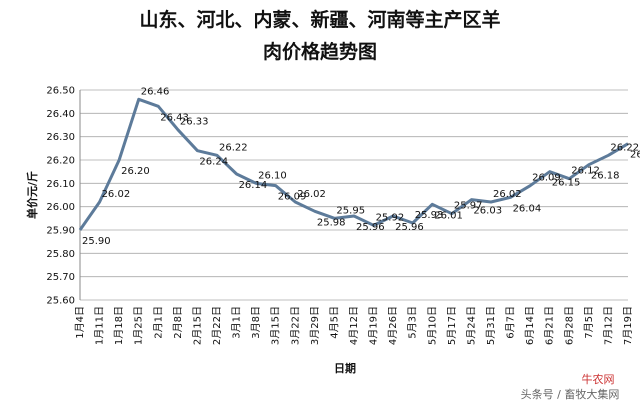 The width and height of the screenshot is (640, 404). I want to click on x-tick-label: 3月22日, so click(295, 325).